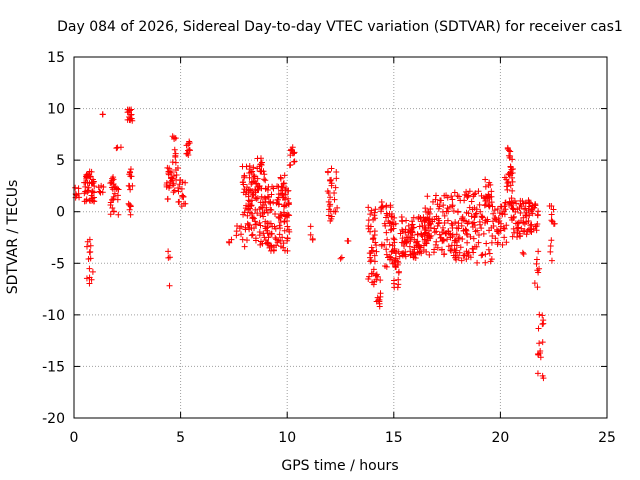 The image size is (640, 480). I want to click on x-tick-label: 25, so click(607, 438).